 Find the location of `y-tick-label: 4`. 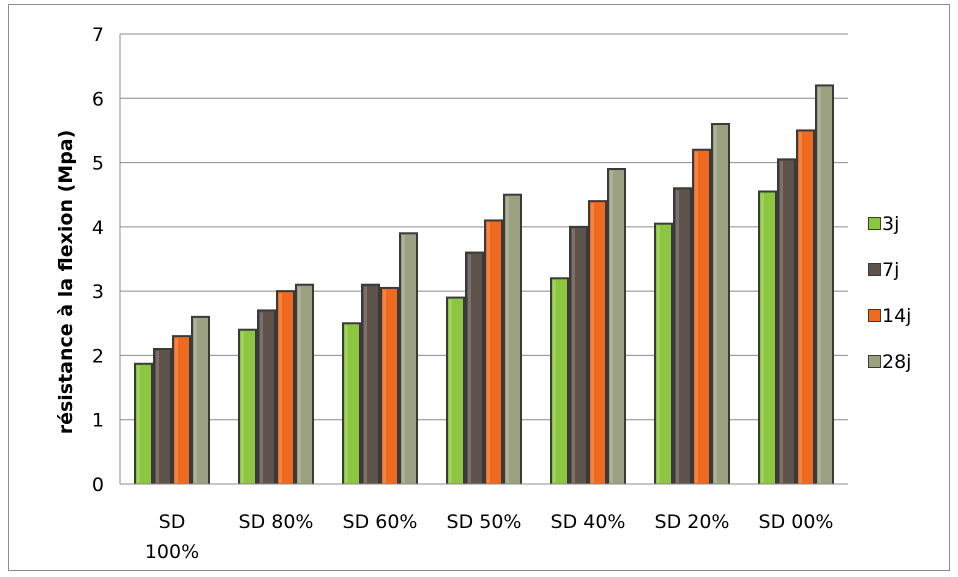

y-tick-label: 4 is located at coordinates (98, 228).